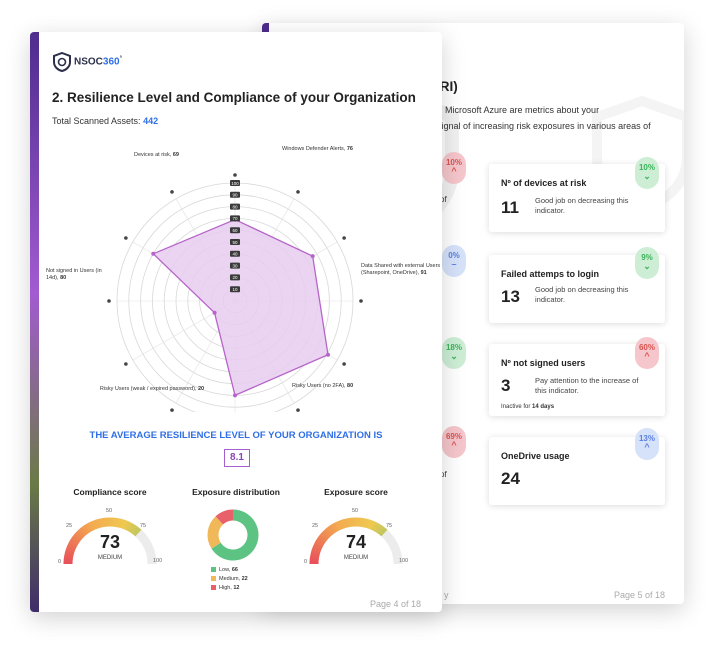 The image size is (716, 655). What do you see at coordinates (110, 541) in the screenshot?
I see `compliance-gauge` at bounding box center [110, 541].